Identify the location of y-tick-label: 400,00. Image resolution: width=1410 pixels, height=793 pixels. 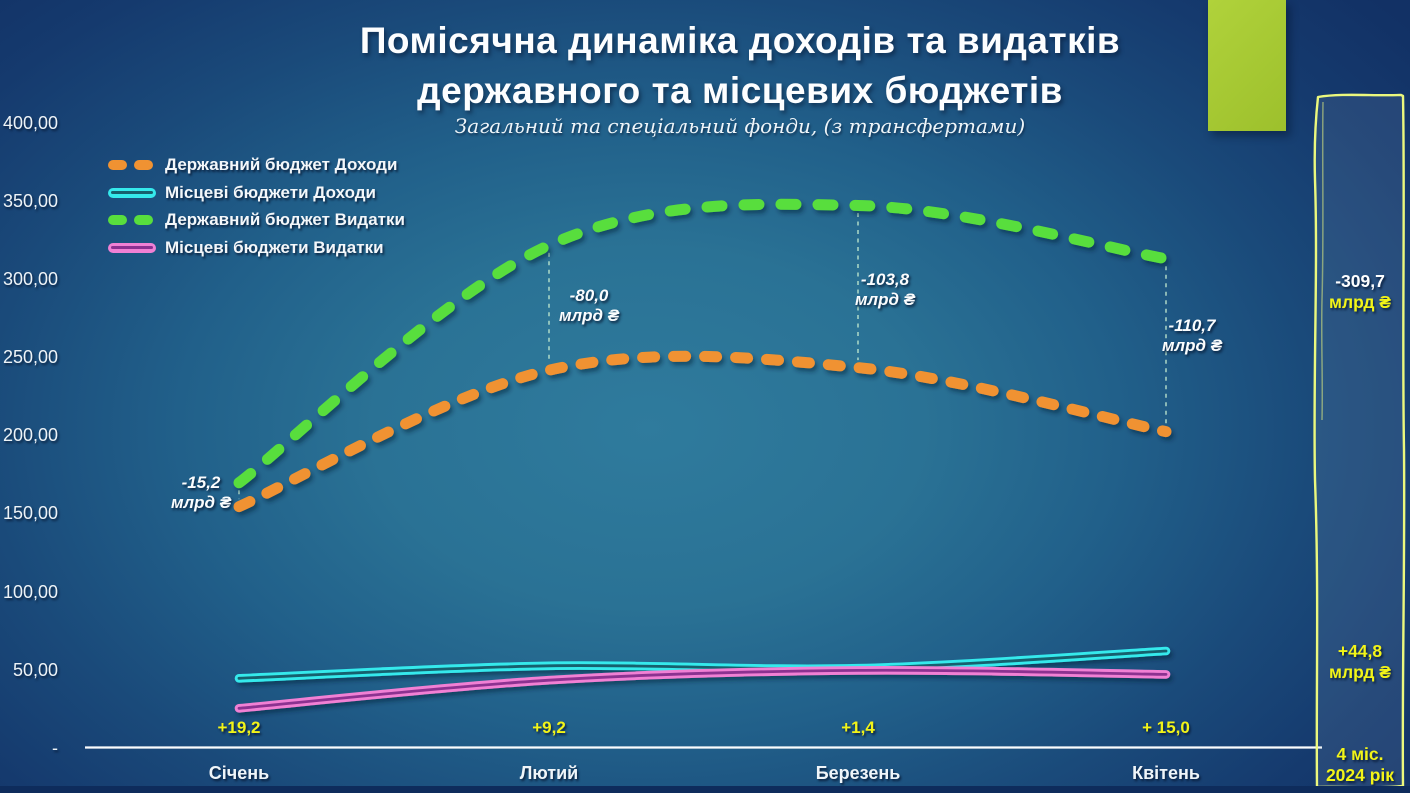
(30, 123).